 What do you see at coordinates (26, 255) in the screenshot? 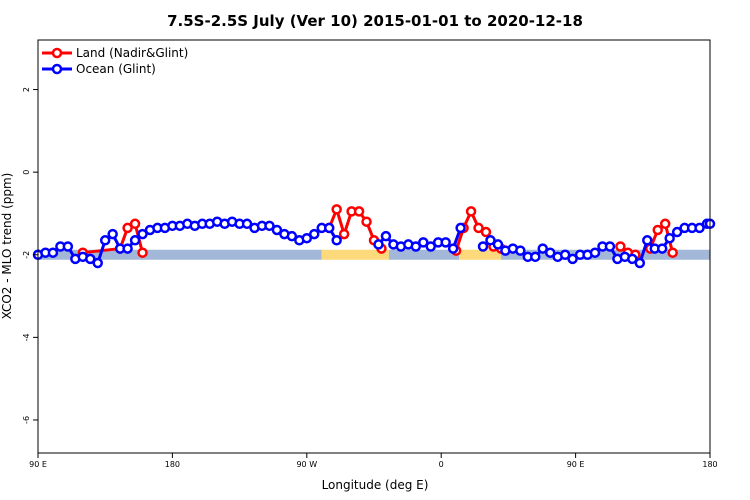
I see `y-tick-label: -2` at bounding box center [26, 255].